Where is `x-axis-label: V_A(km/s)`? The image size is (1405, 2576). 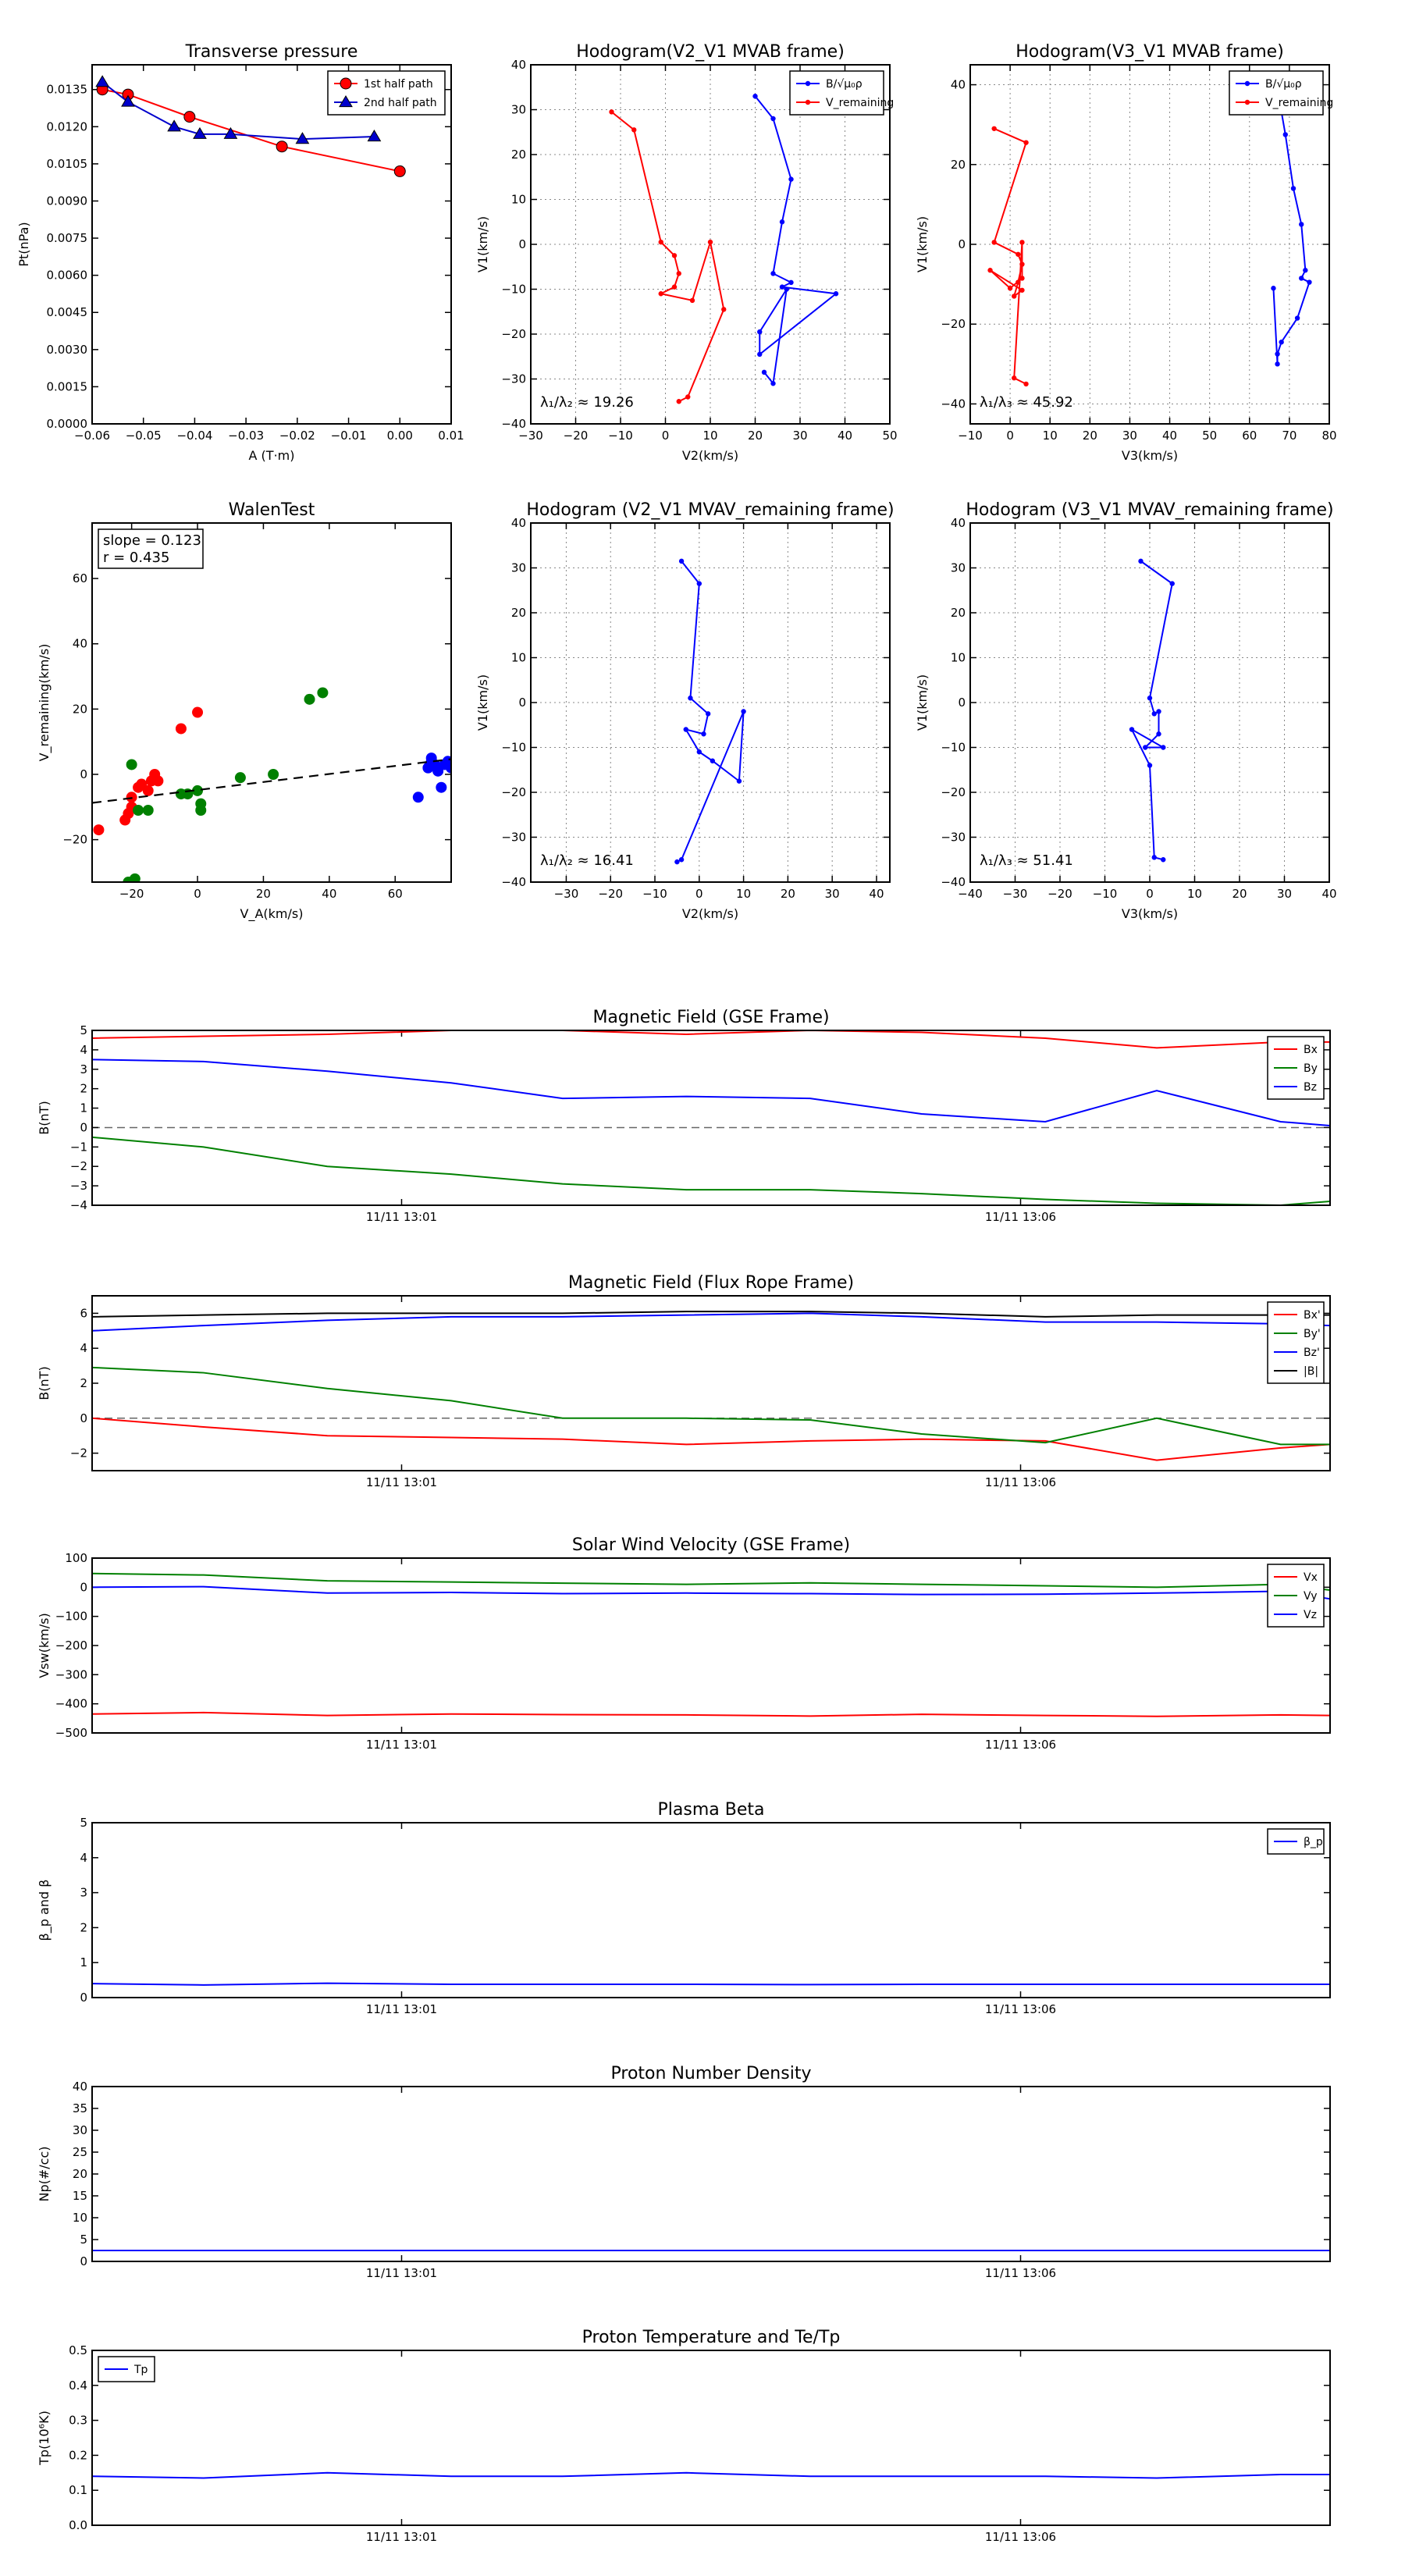 x-axis-label: V_A(km/s) is located at coordinates (272, 914).